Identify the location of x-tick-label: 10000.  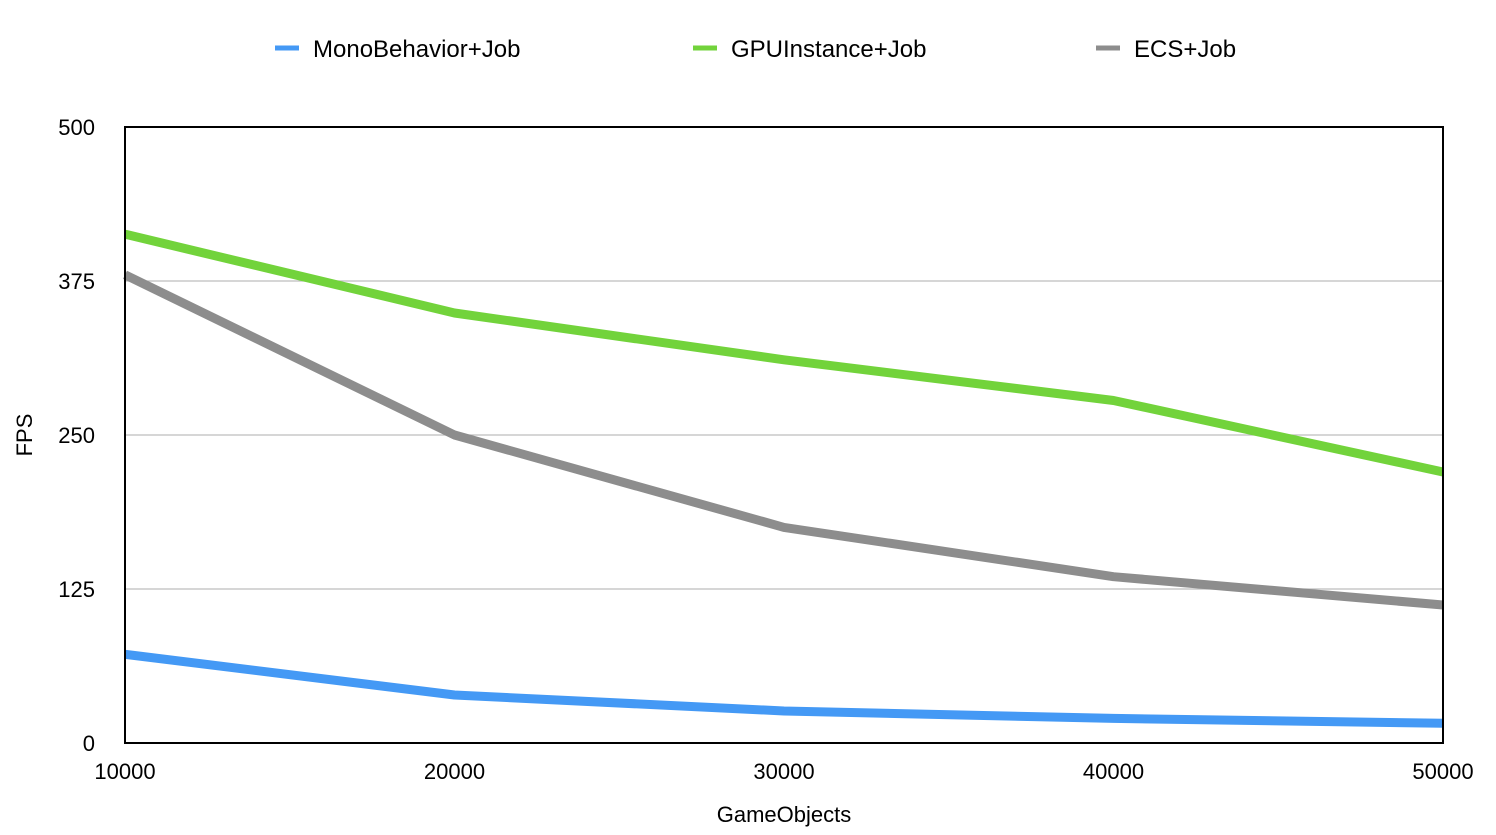
(124, 771).